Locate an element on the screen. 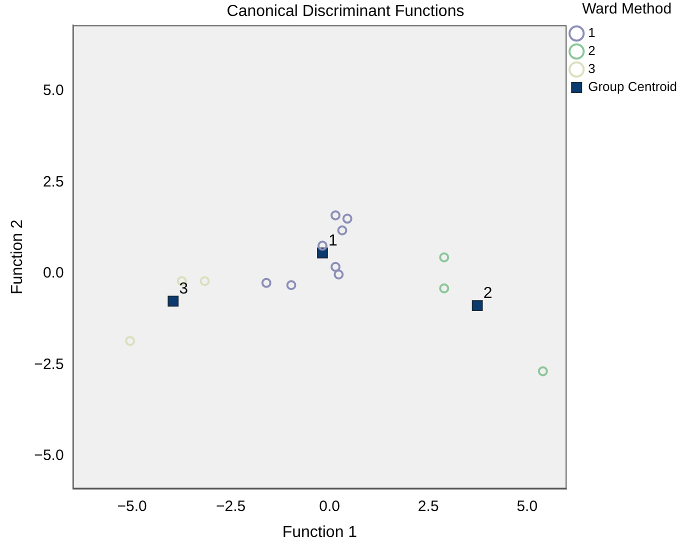 The image size is (693, 552). annotation: 1 is located at coordinates (333, 241).